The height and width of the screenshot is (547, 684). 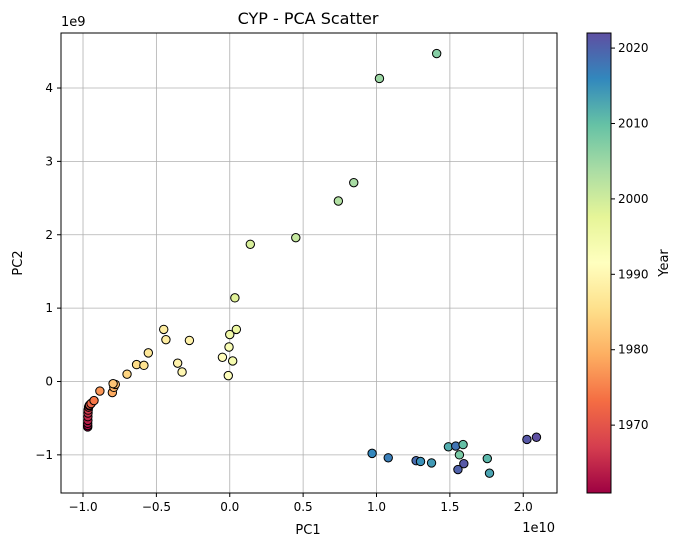 What do you see at coordinates (376, 507) in the screenshot?
I see `x-tick-label: 1.0` at bounding box center [376, 507].